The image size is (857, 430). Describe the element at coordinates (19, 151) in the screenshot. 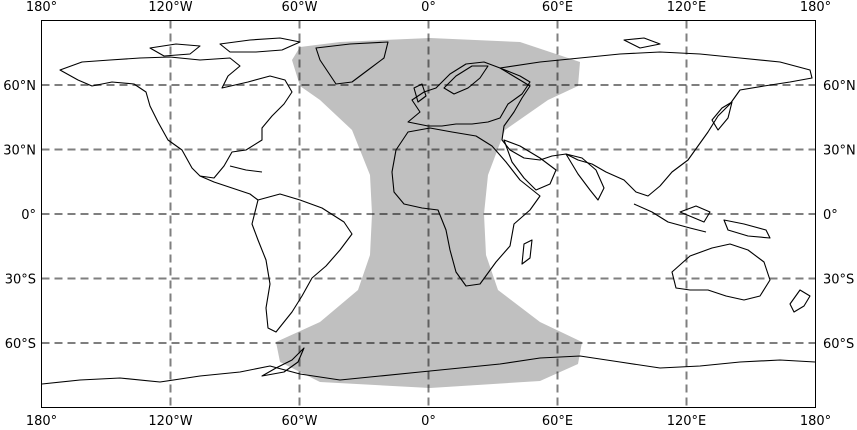

I see `lat-tick-label-left: 30°N` at that location.